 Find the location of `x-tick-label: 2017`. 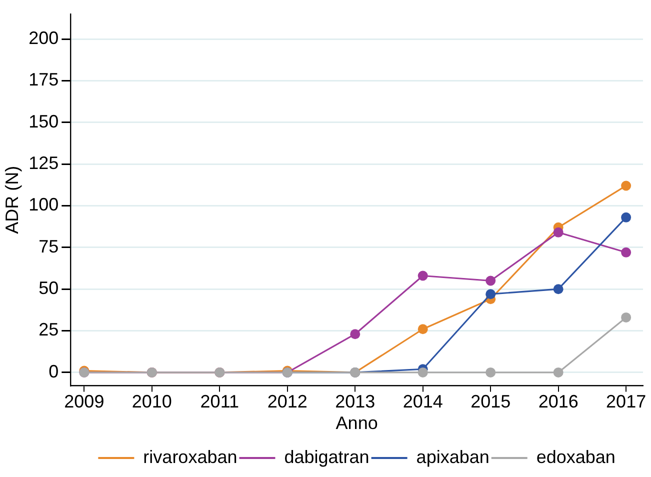

x-tick-label: 2017 is located at coordinates (626, 402).